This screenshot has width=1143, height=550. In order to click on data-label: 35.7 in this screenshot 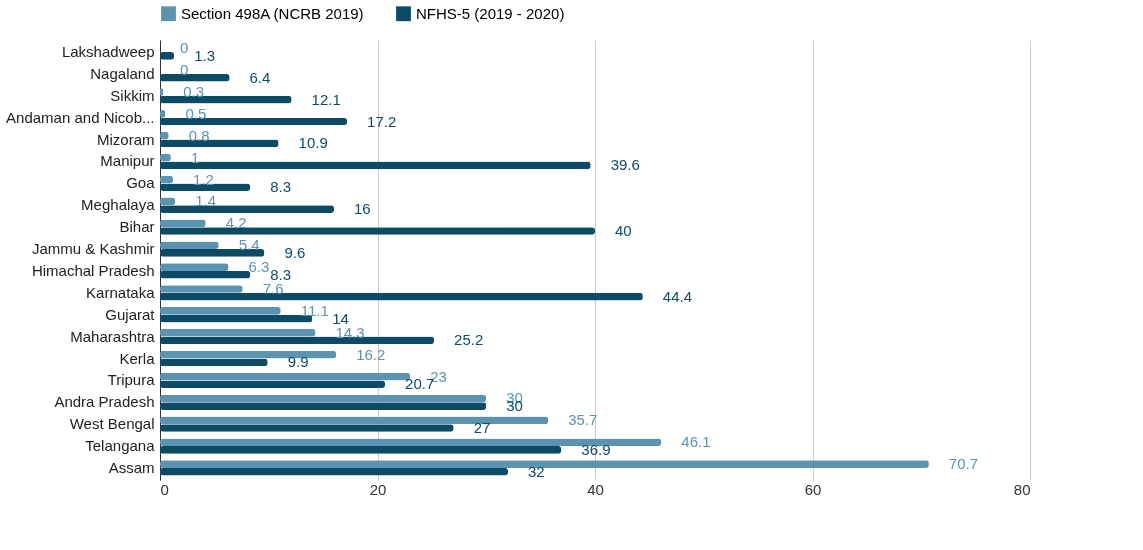, I will do `click(583, 420)`.